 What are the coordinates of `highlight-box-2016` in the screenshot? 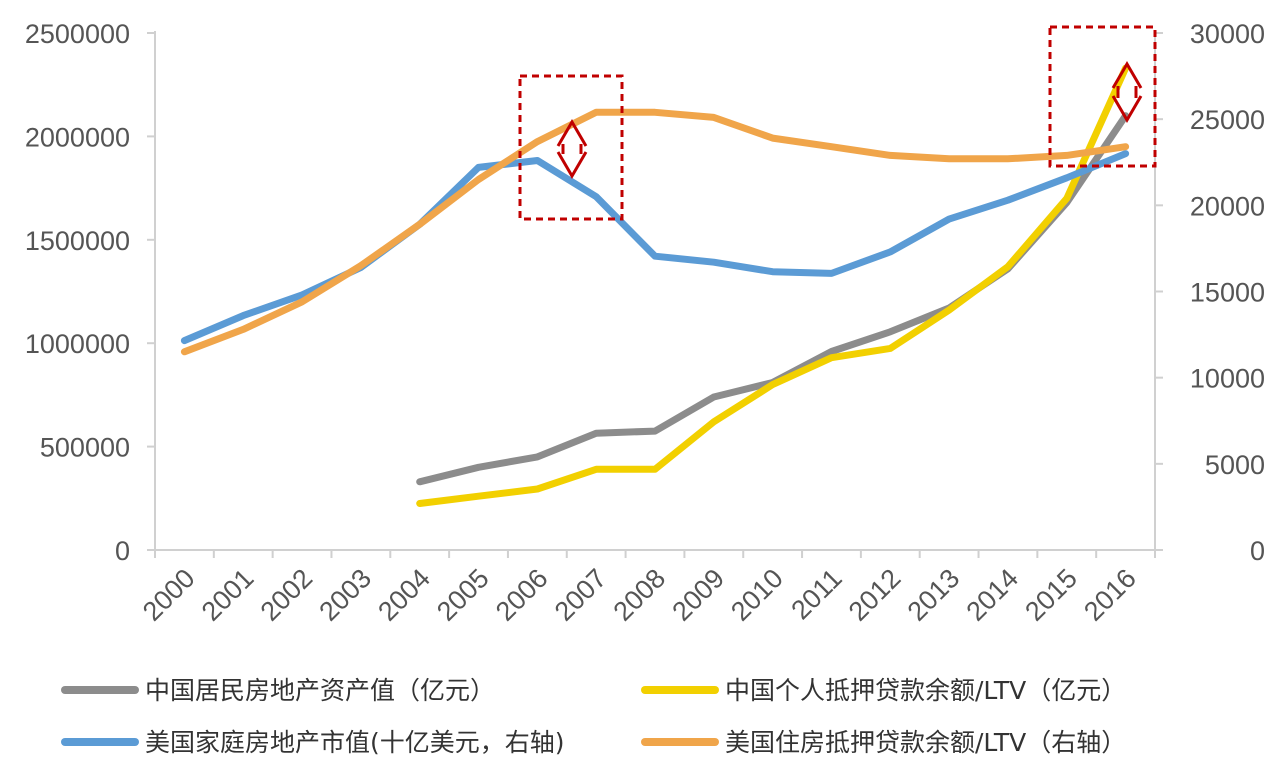 It's located at (1102, 96).